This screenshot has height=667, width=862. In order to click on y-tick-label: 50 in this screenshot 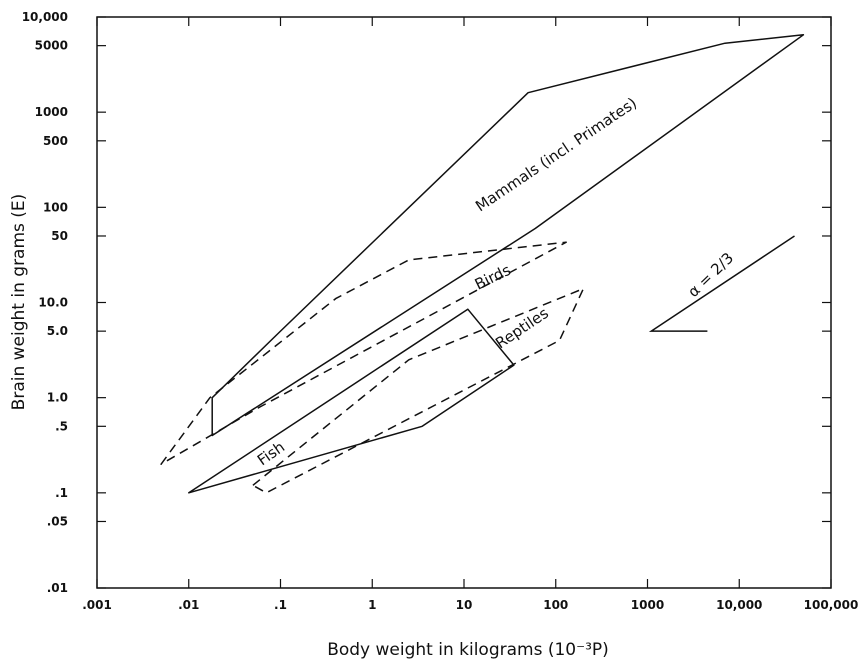, I will do `click(59, 236)`.